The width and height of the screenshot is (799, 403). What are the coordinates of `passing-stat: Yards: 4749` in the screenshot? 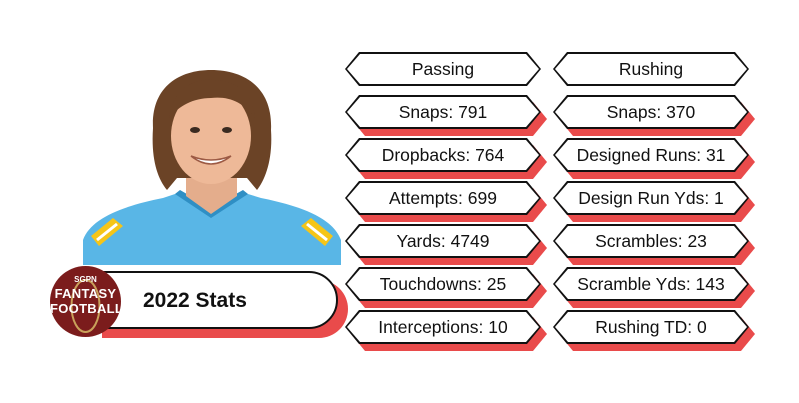 It's located at (443, 241).